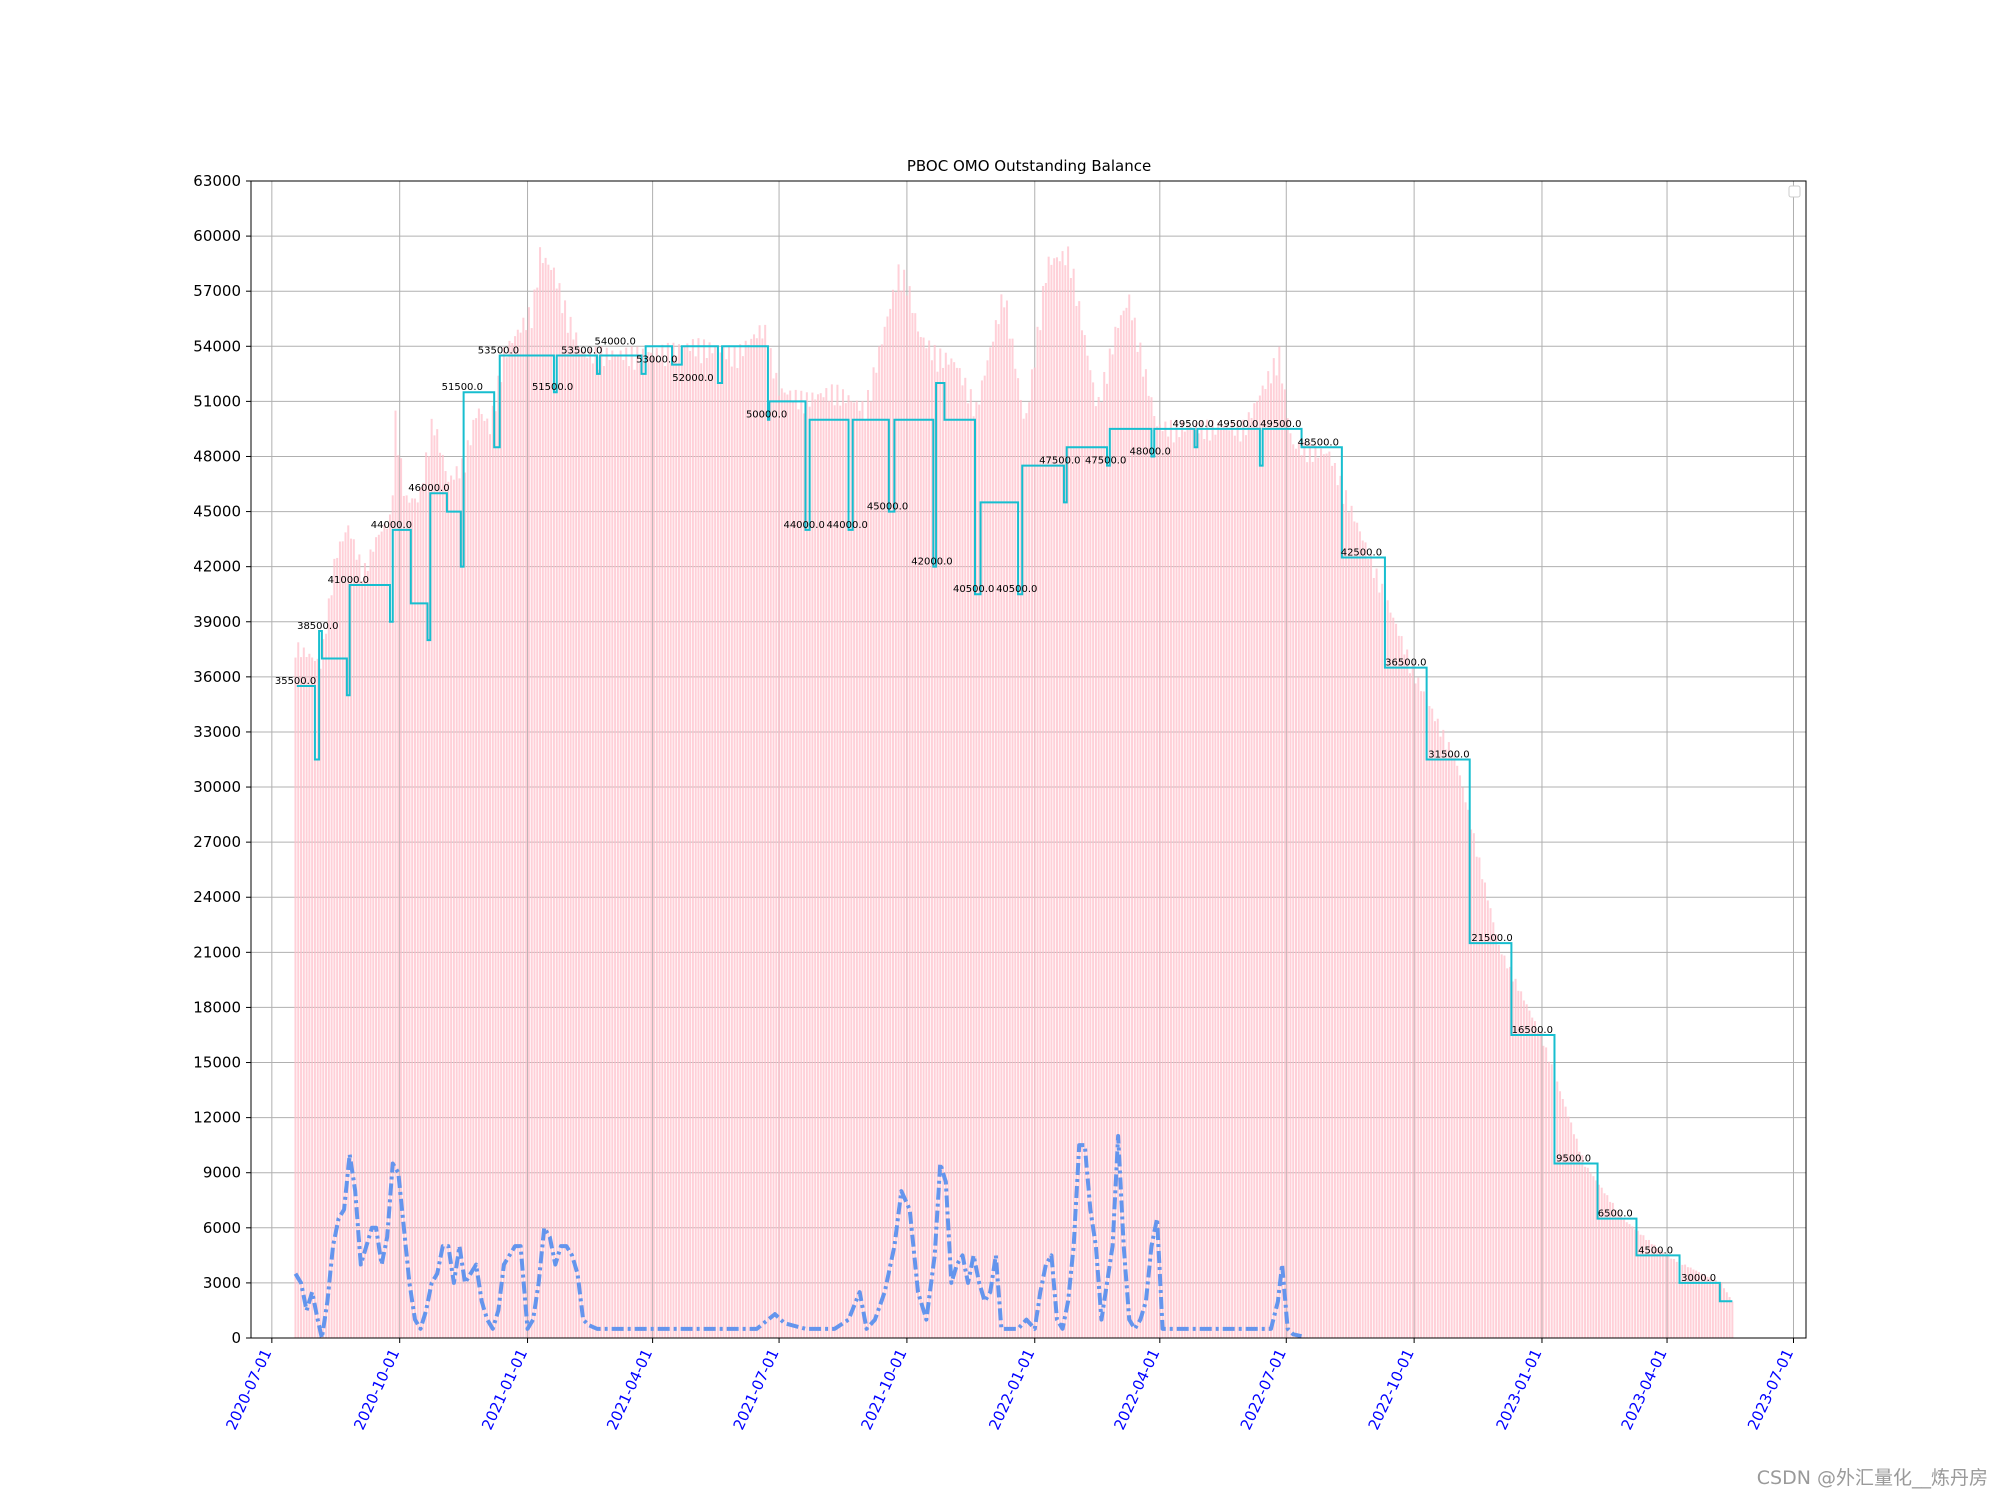  What do you see at coordinates (1016, 589) in the screenshot?
I see `point-label: 40500.0` at bounding box center [1016, 589].